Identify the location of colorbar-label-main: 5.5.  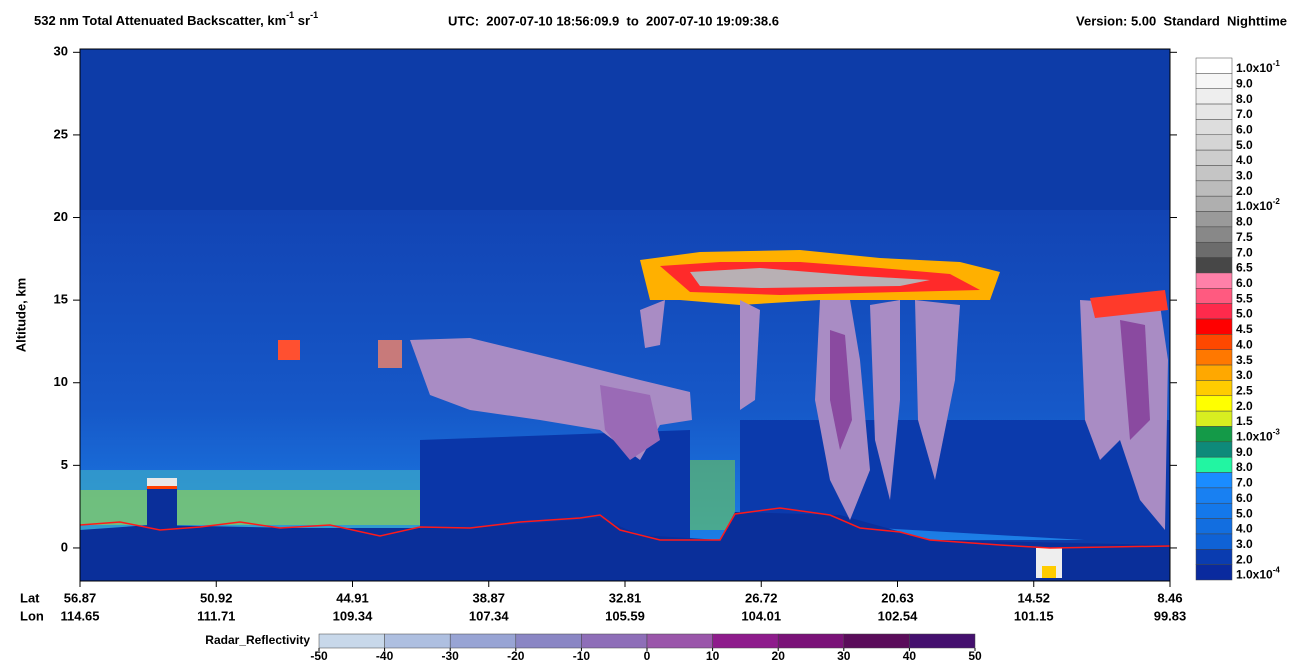
(1244, 299).